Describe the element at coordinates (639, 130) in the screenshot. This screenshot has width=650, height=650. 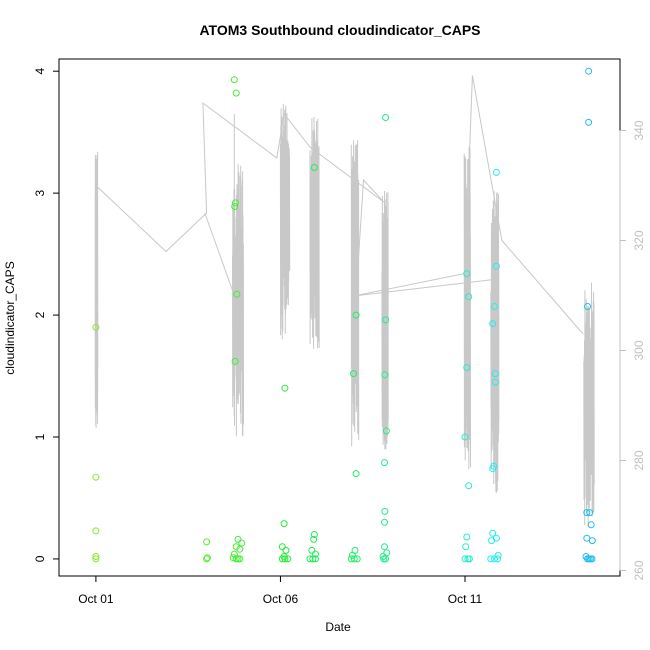
I see `y-right-tick-label: 340` at that location.